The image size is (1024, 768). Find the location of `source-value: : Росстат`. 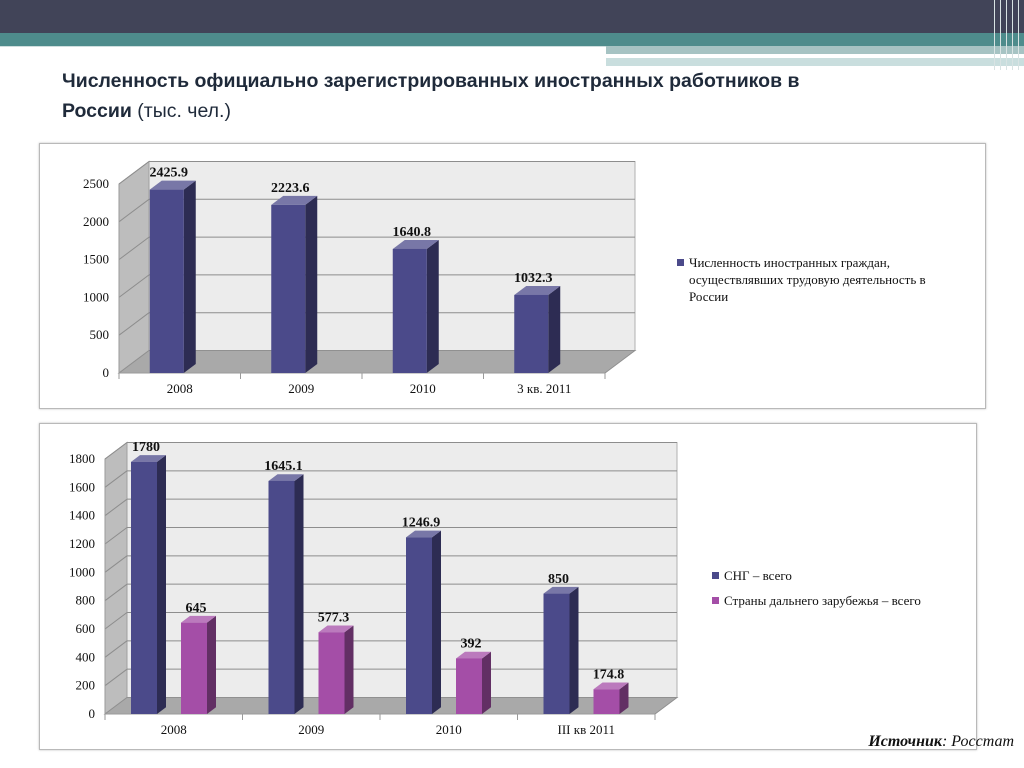

source-value: : Росстат is located at coordinates (977, 741).